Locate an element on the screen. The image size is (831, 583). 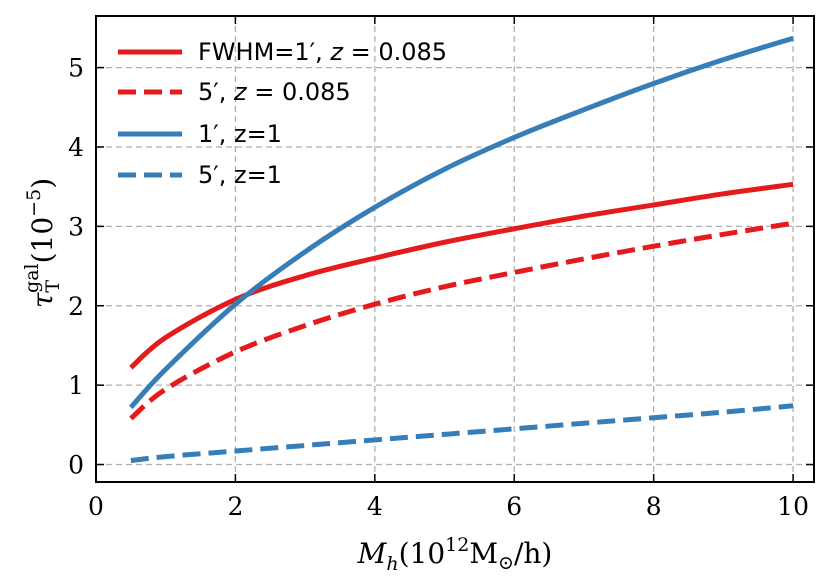
x-tick-label: 4 is located at coordinates (375, 506).